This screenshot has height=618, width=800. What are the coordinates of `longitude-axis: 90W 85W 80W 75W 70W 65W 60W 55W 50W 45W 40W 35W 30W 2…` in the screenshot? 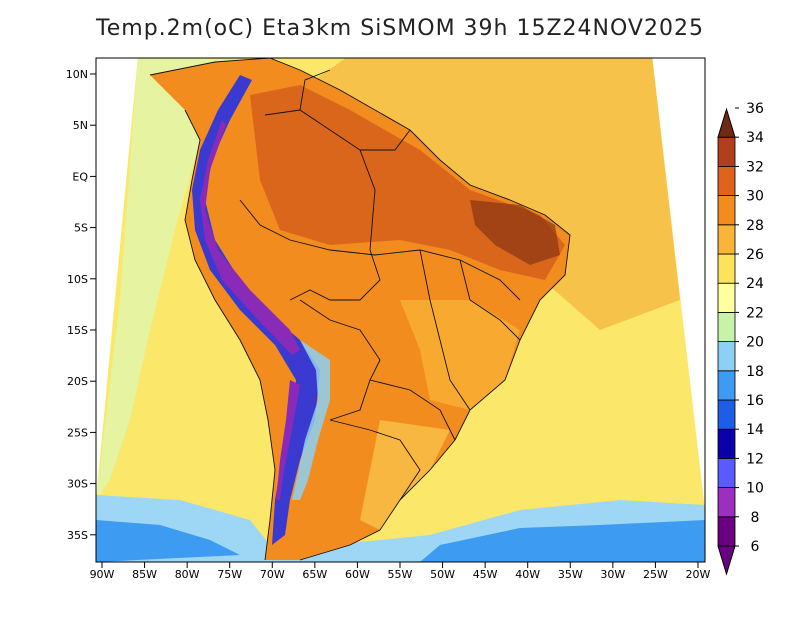 It's located at (400, 571).